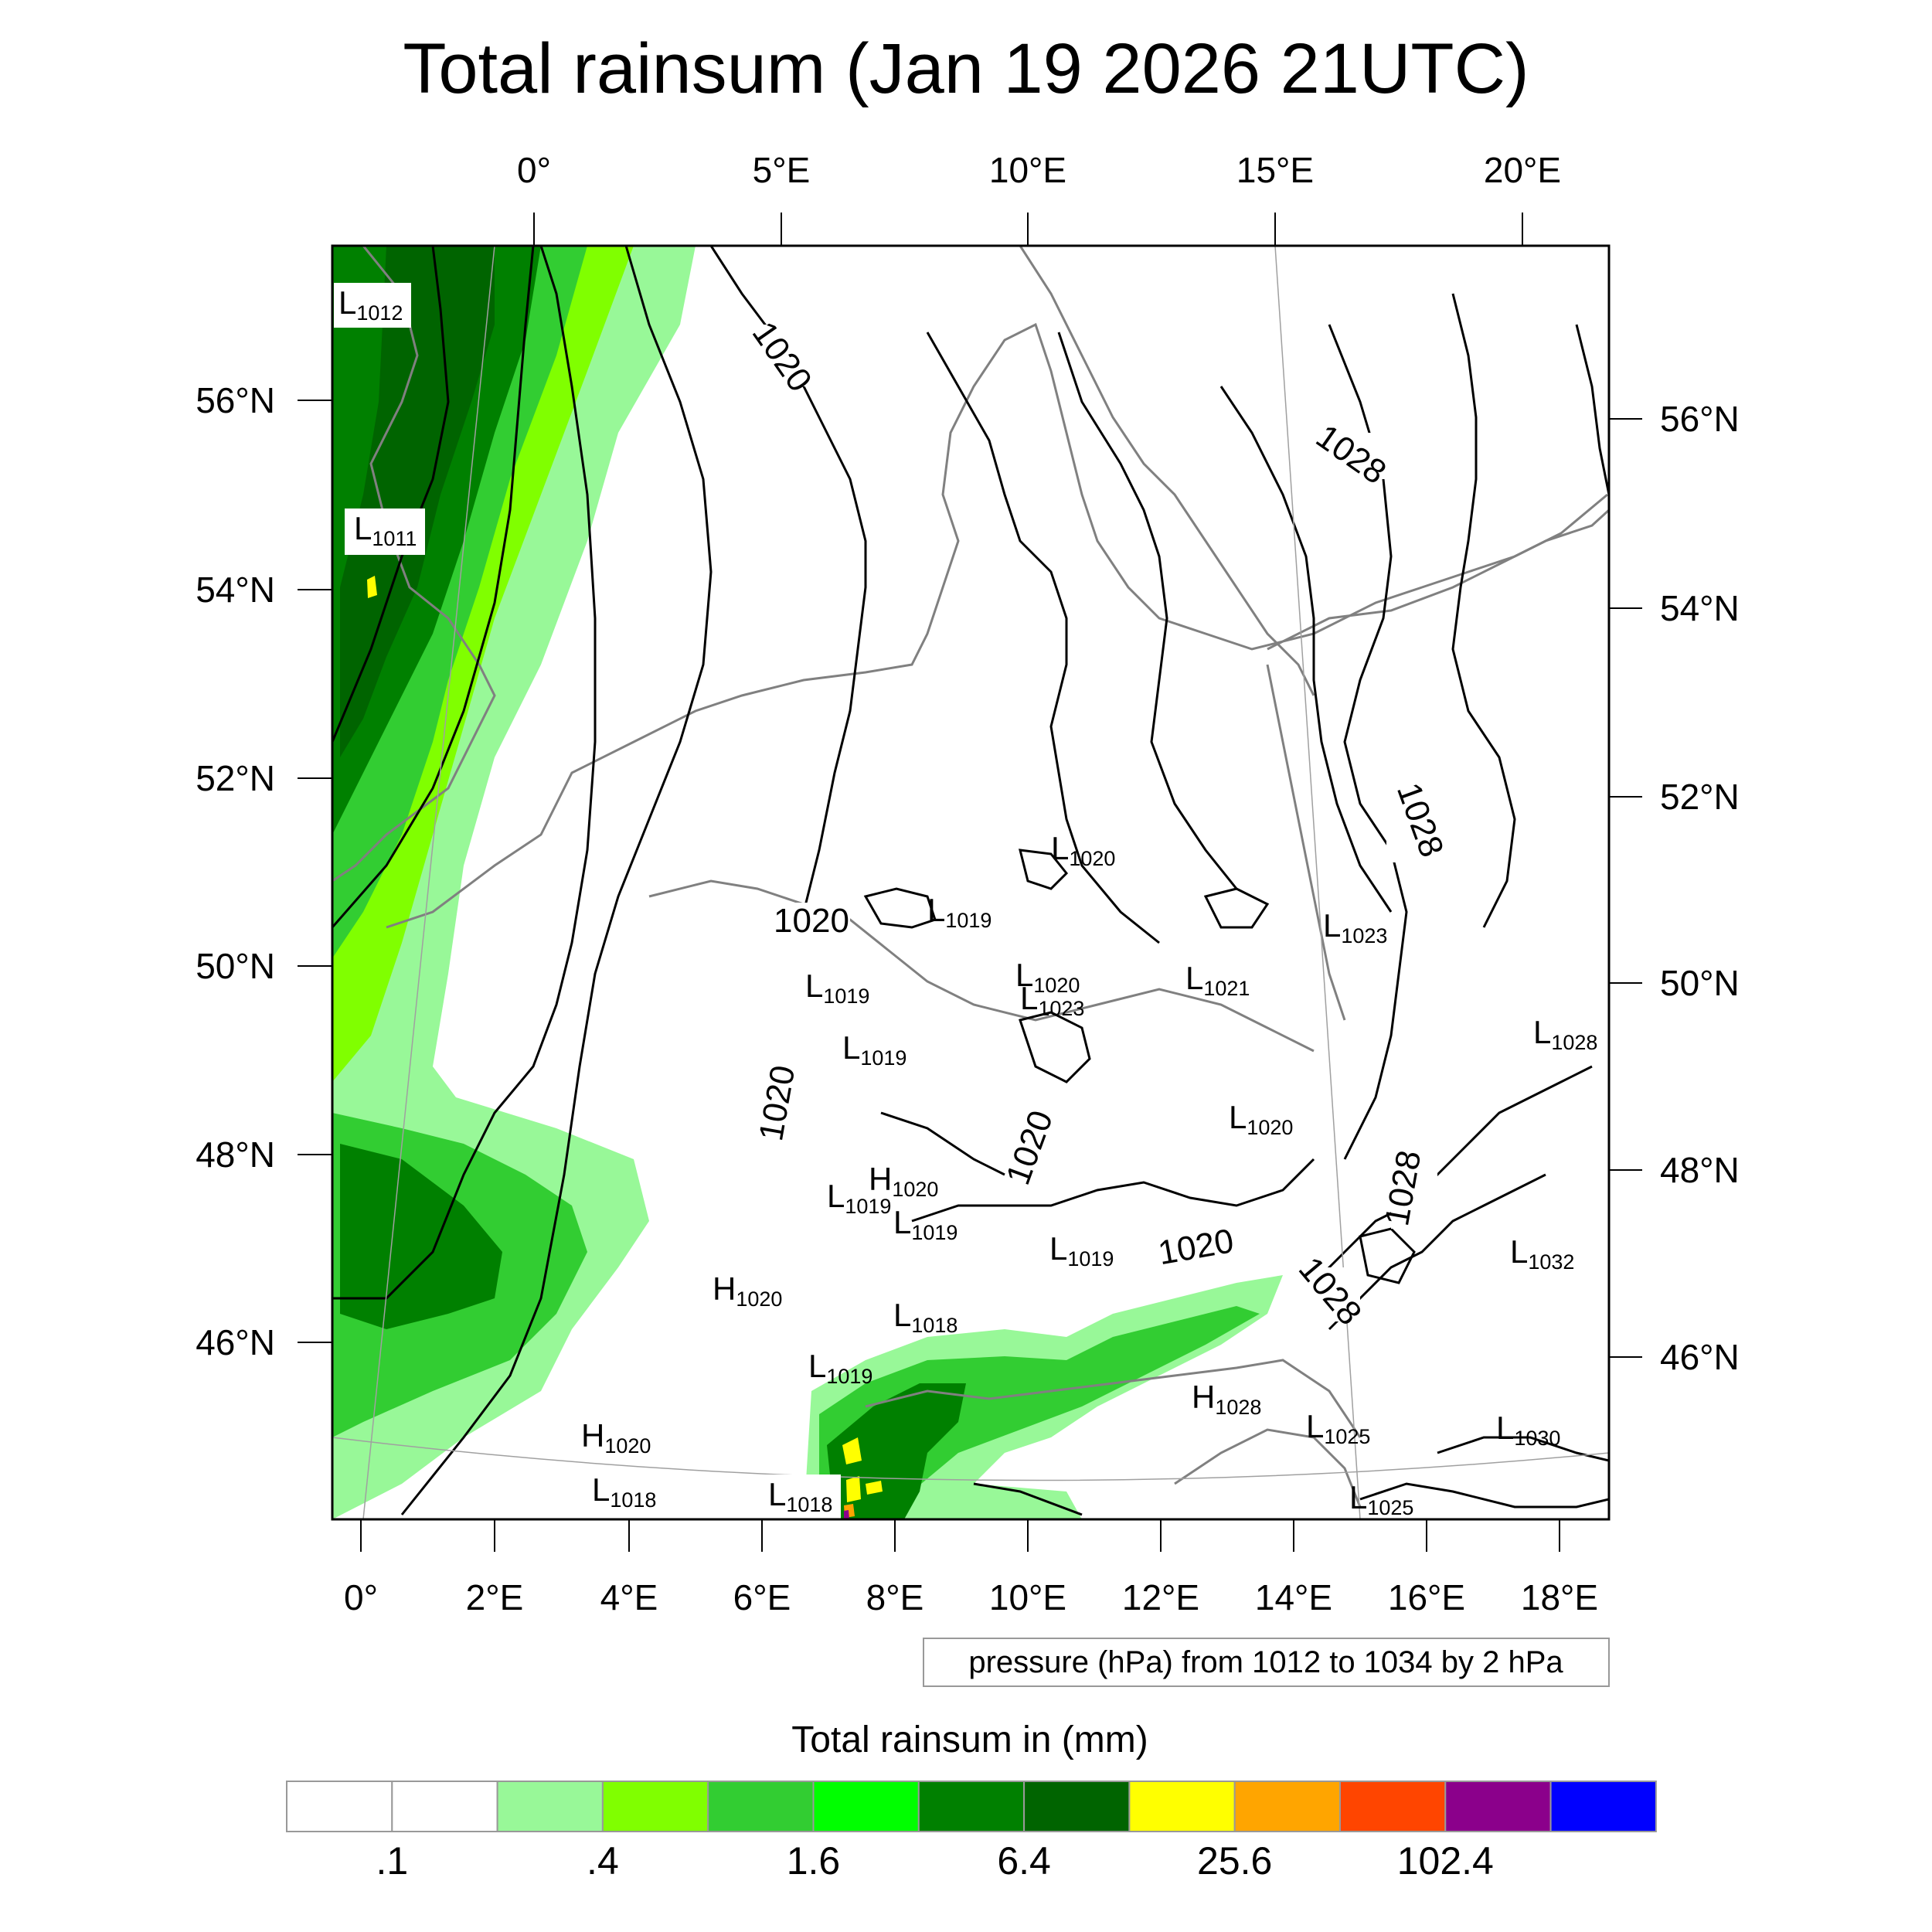 This screenshot has height=1932, width=1932. What do you see at coordinates (1700, 983) in the screenshot?
I see `right-lat-label: 50°N` at bounding box center [1700, 983].